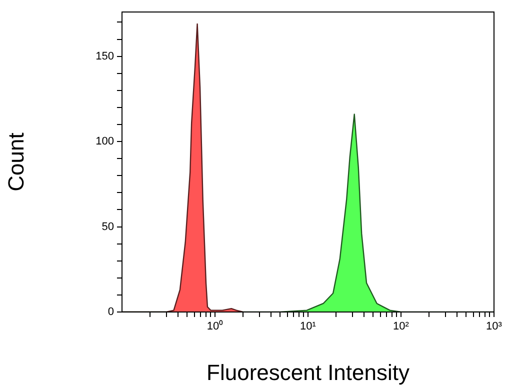 This screenshot has width=506, height=391. I want to click on y-tick-label: 50, so click(108, 226).